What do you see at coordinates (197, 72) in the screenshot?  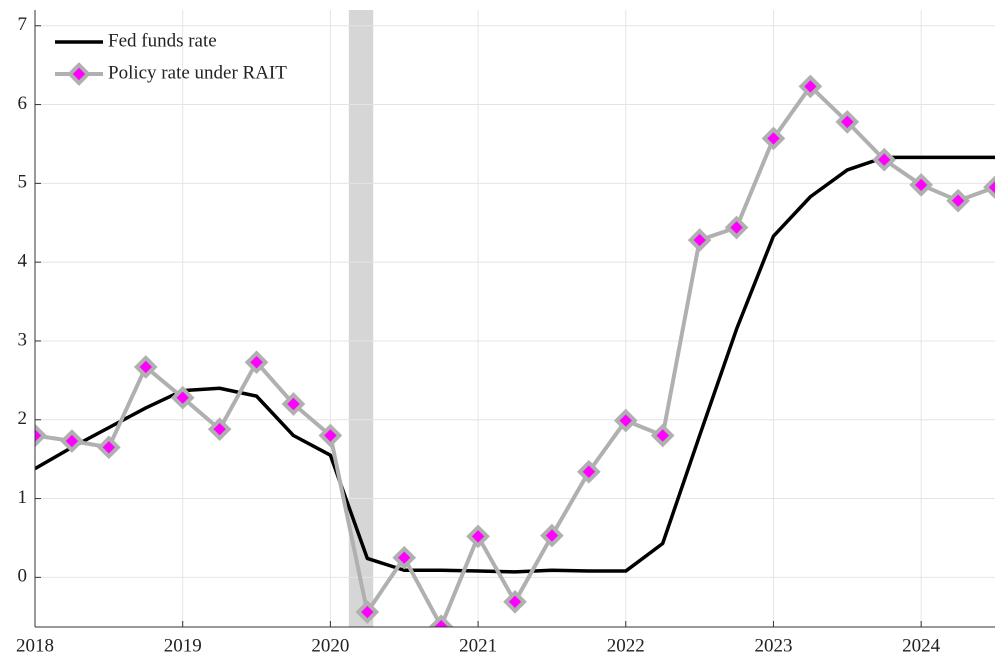 I see `legend-label: Policy rate under RAIT` at bounding box center [197, 72].